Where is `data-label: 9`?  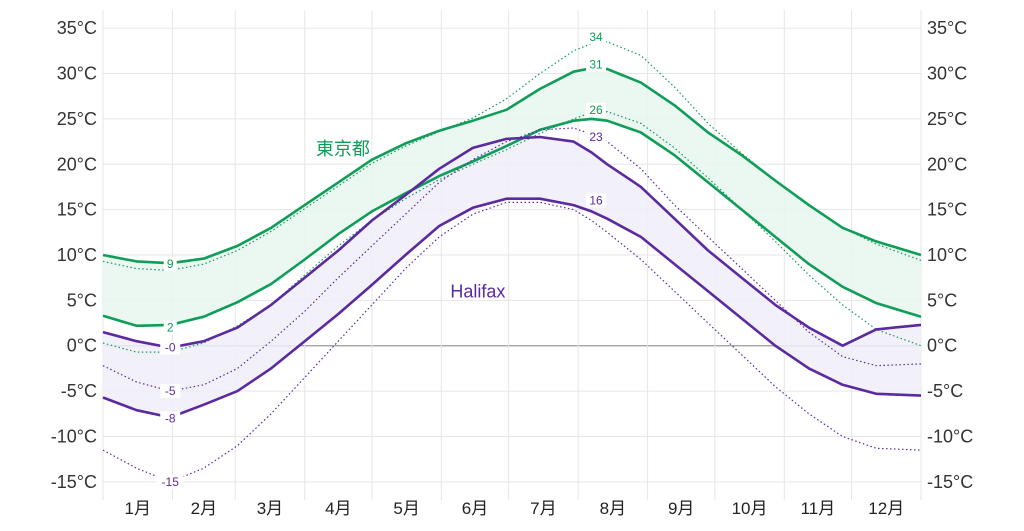 data-label: 9 is located at coordinates (170, 264).